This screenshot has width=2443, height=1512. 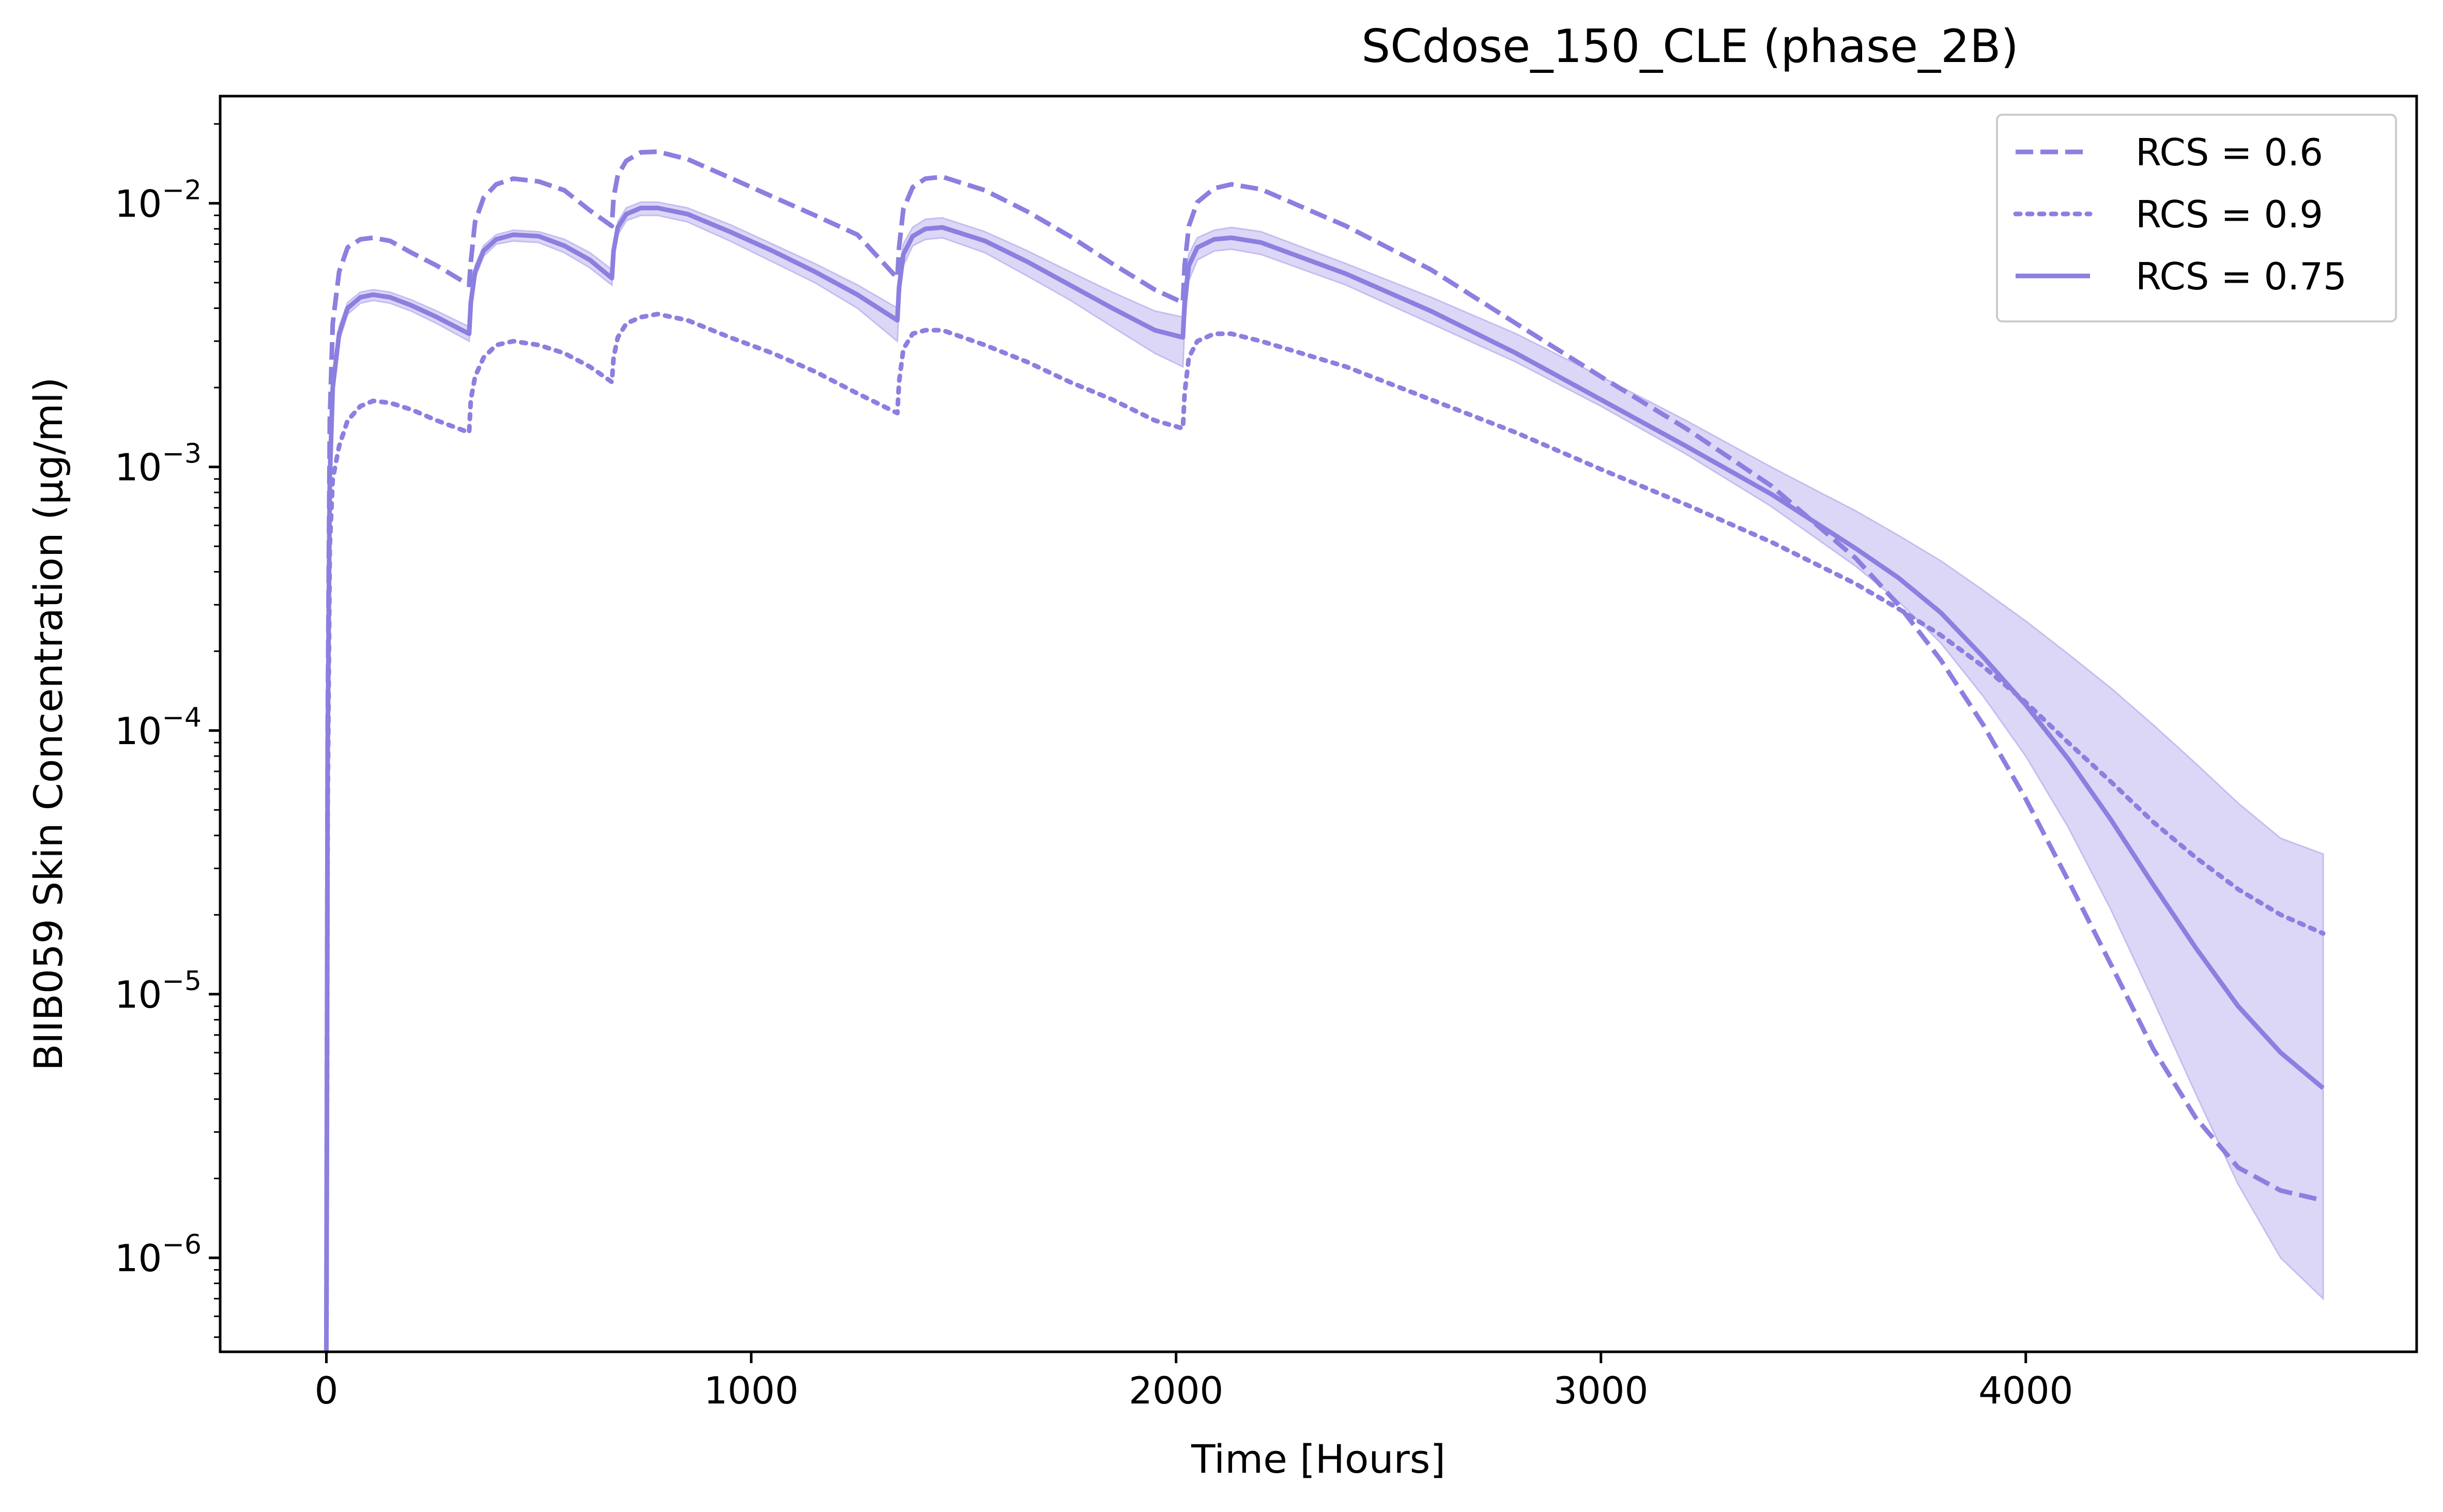 What do you see at coordinates (48, 724) in the screenshot?
I see `y-axis-label: BIIB059 Skin Concentration (µg/ml)` at bounding box center [48, 724].